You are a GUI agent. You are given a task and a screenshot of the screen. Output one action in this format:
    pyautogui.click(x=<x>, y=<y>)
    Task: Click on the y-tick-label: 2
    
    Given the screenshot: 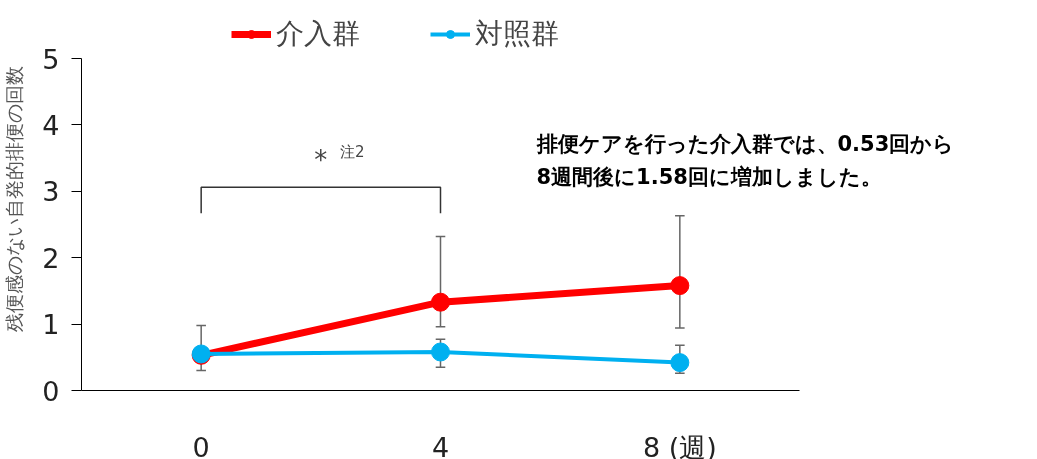 What is the action you would take?
    pyautogui.click(x=51, y=258)
    